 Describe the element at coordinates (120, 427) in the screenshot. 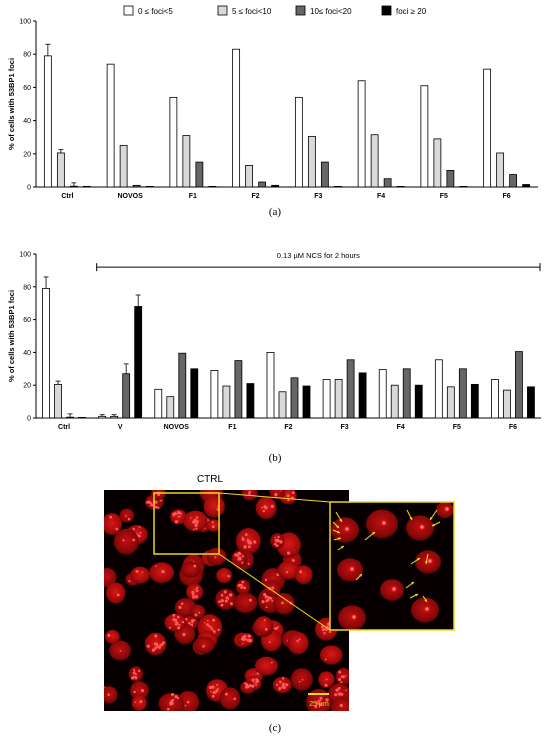

I see `x-tick-label: V` at that location.